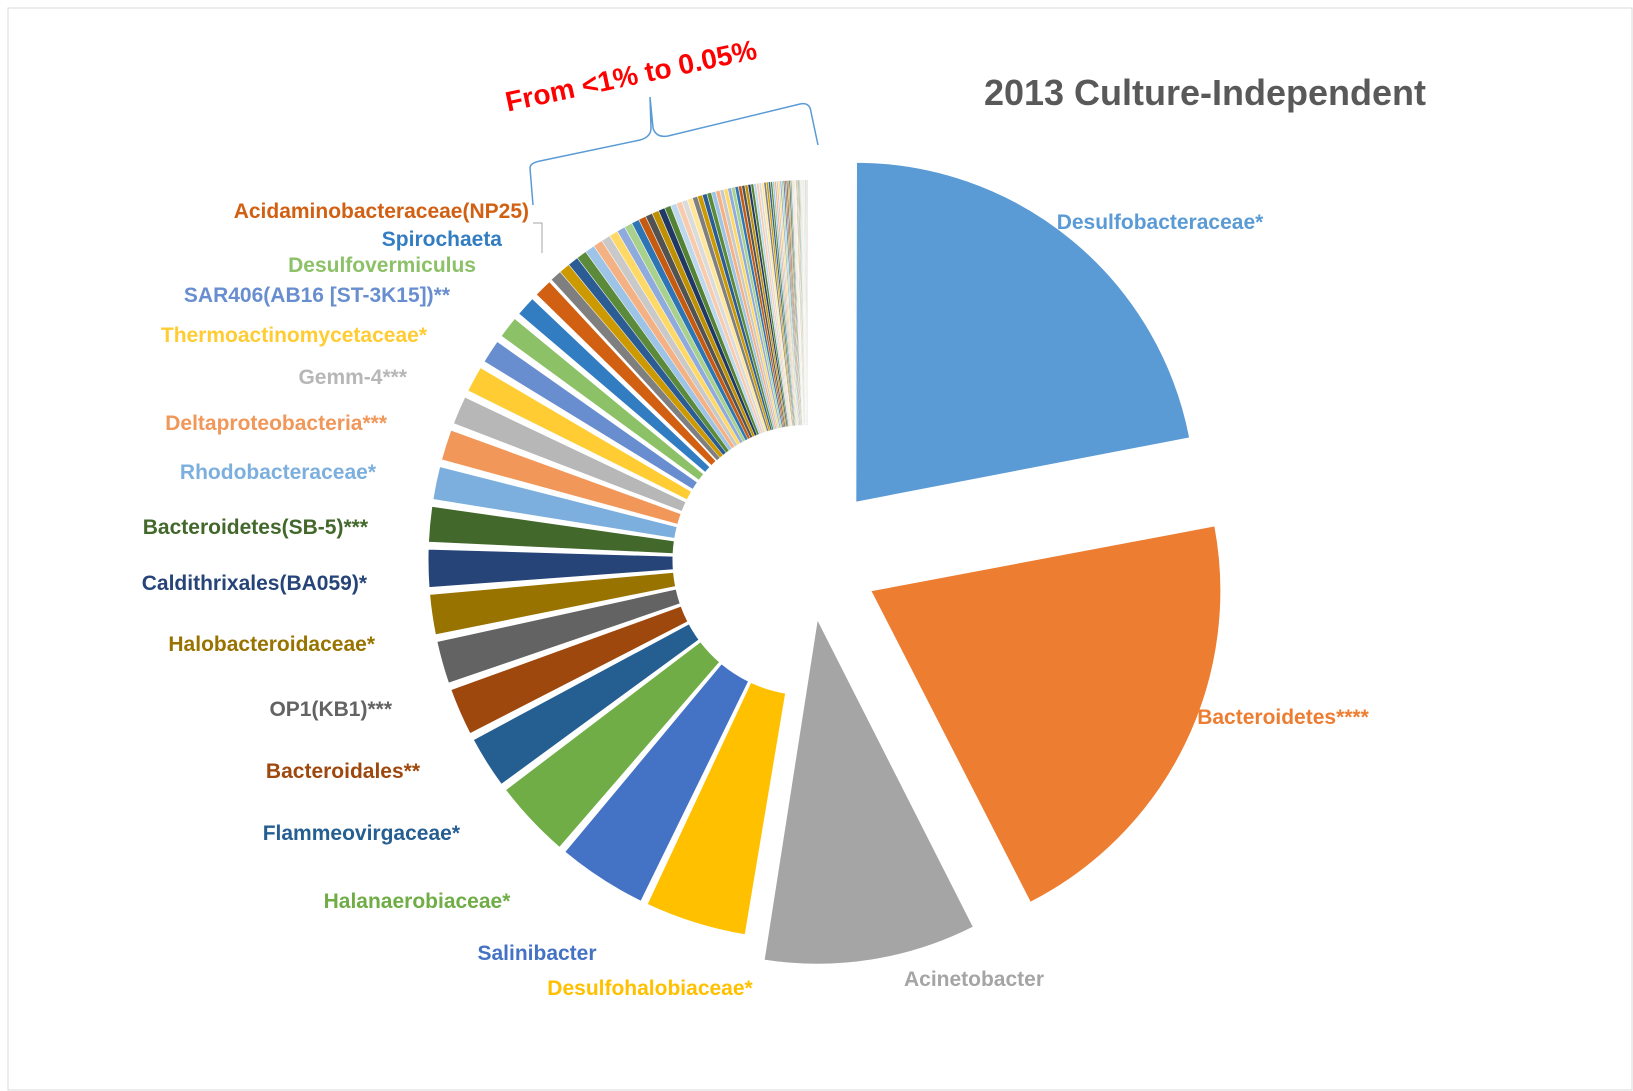  Describe the element at coordinates (317, 295) in the screenshot. I see `slice-label-sar406-ab16-st-3k15: SAR406(AB16 [ST-3K15])**` at that location.